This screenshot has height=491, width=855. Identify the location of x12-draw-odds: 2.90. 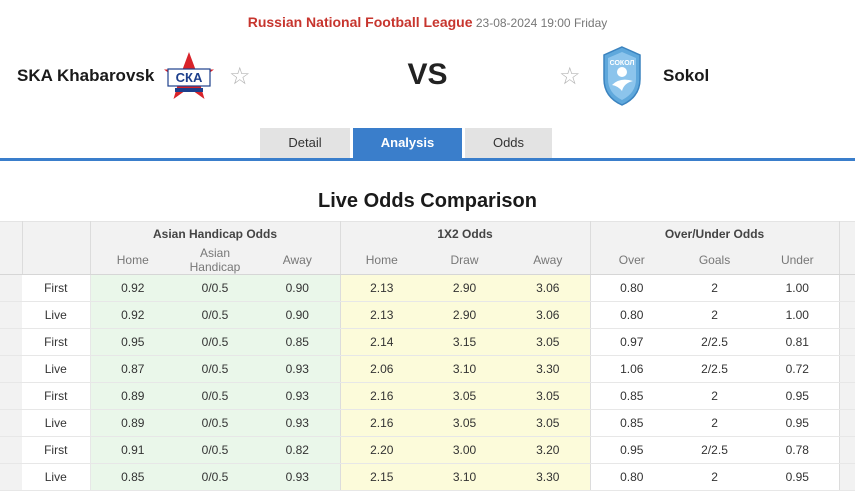
(465, 315).